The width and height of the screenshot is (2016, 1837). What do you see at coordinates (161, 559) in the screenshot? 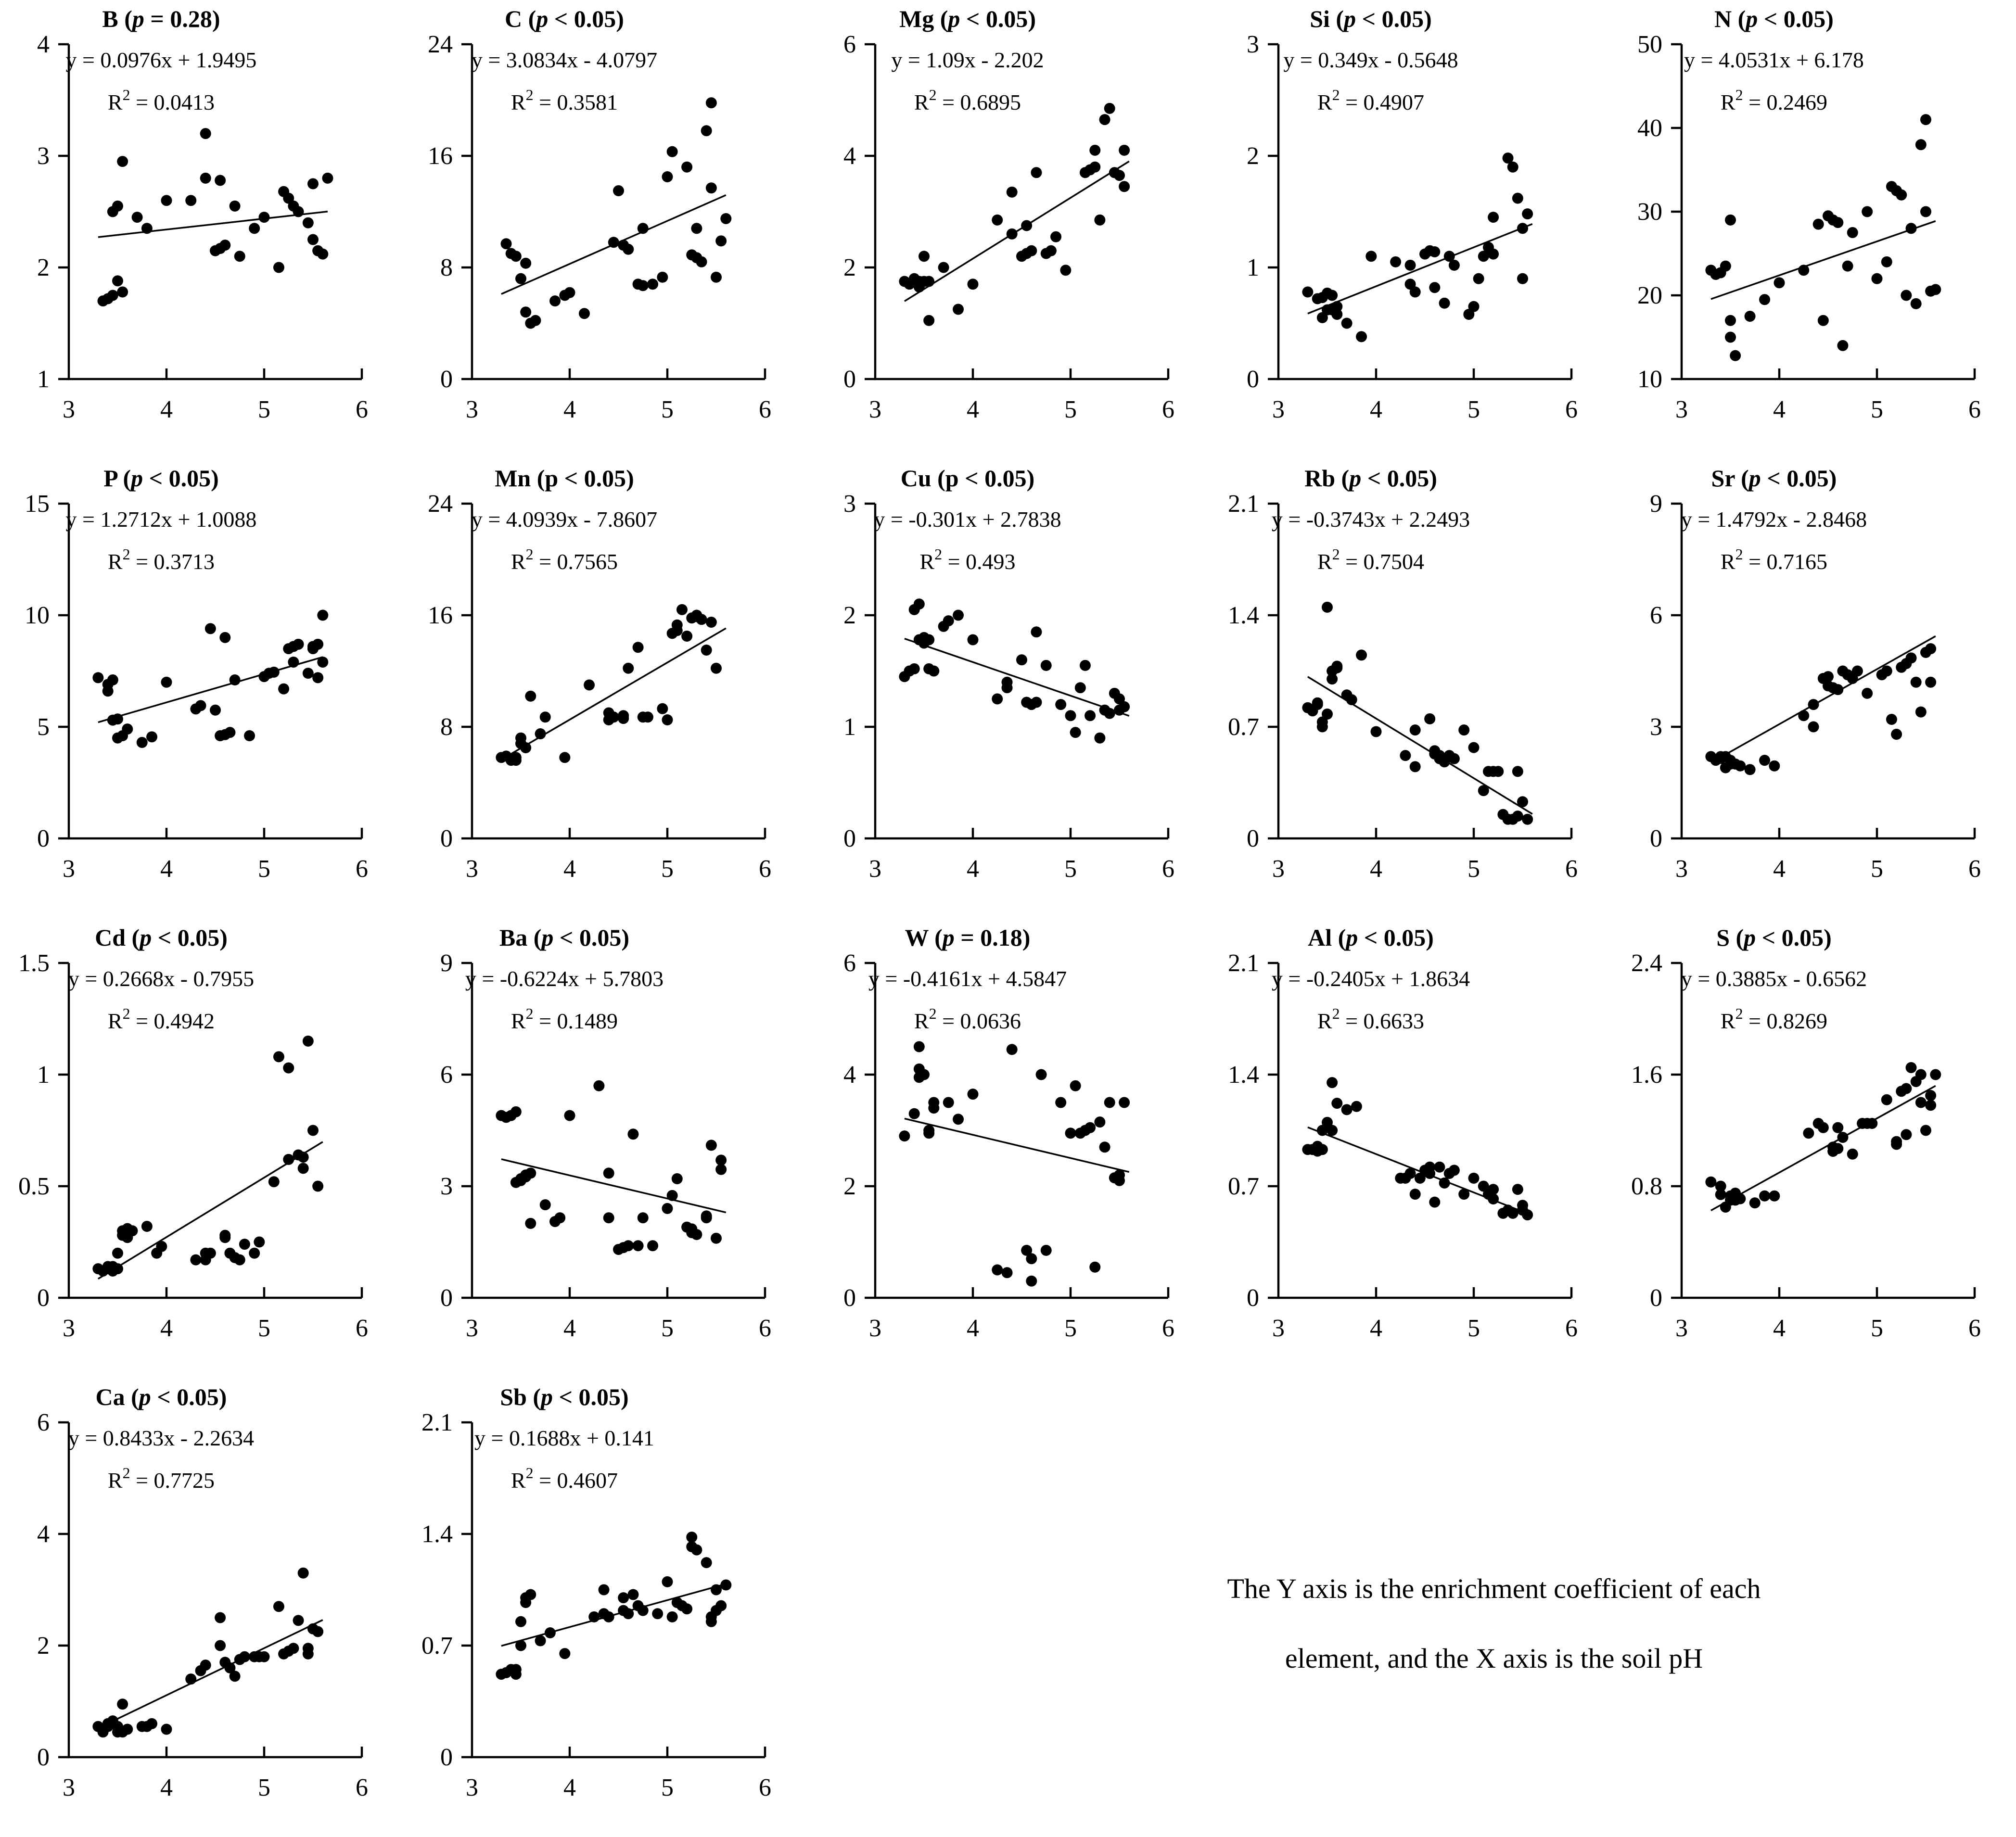
I see `r-squared-label: R2 = 0.3713` at bounding box center [161, 559].